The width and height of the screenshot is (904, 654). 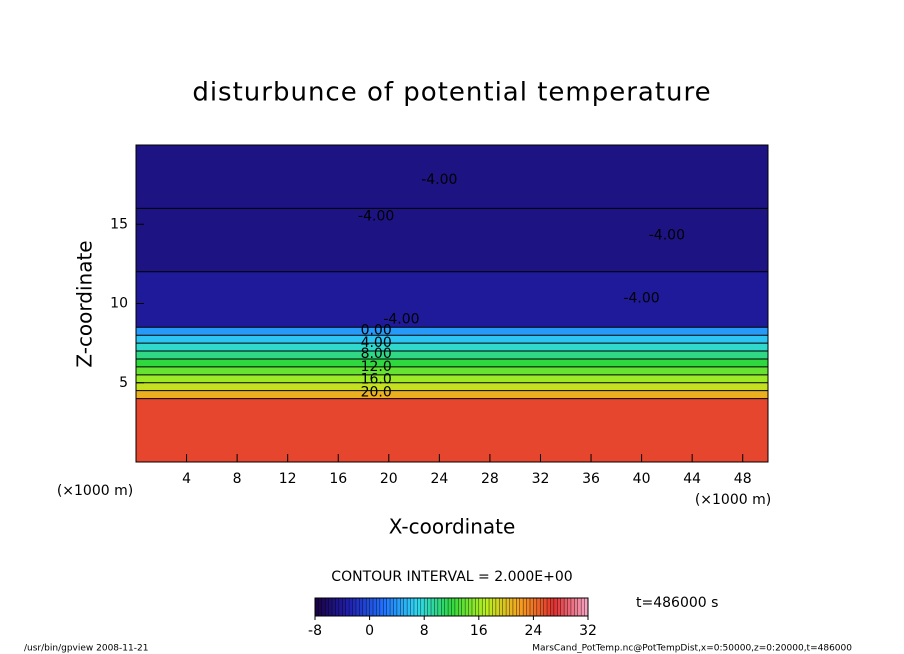 I want to click on contour-label: 8.00, so click(x=376, y=354).